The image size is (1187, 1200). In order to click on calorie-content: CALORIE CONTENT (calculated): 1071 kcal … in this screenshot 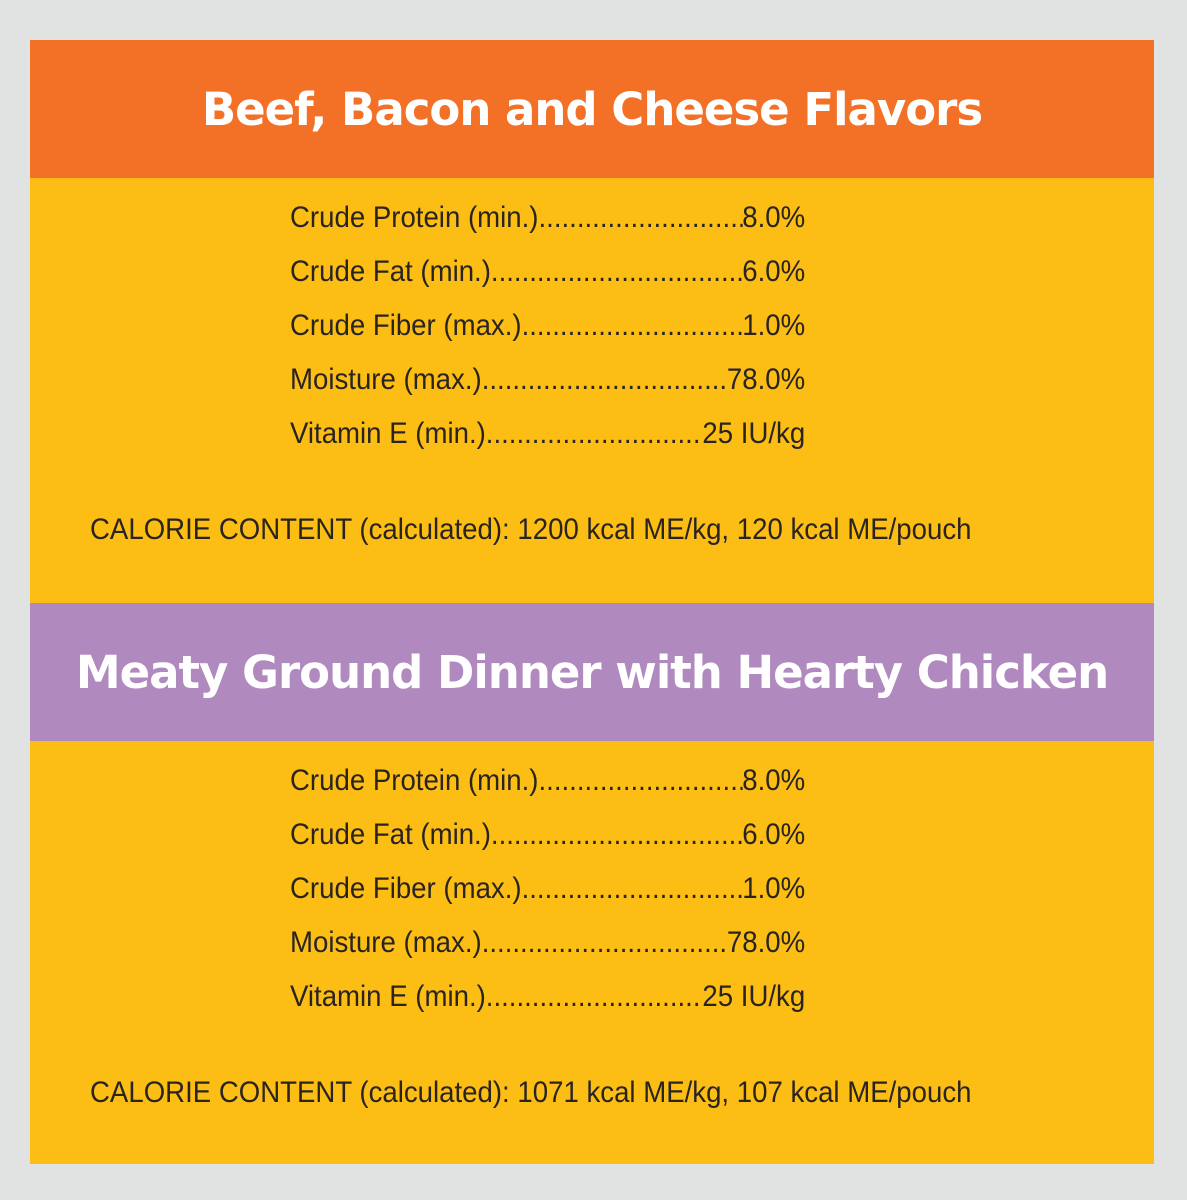, I will do `click(531, 1092)`.